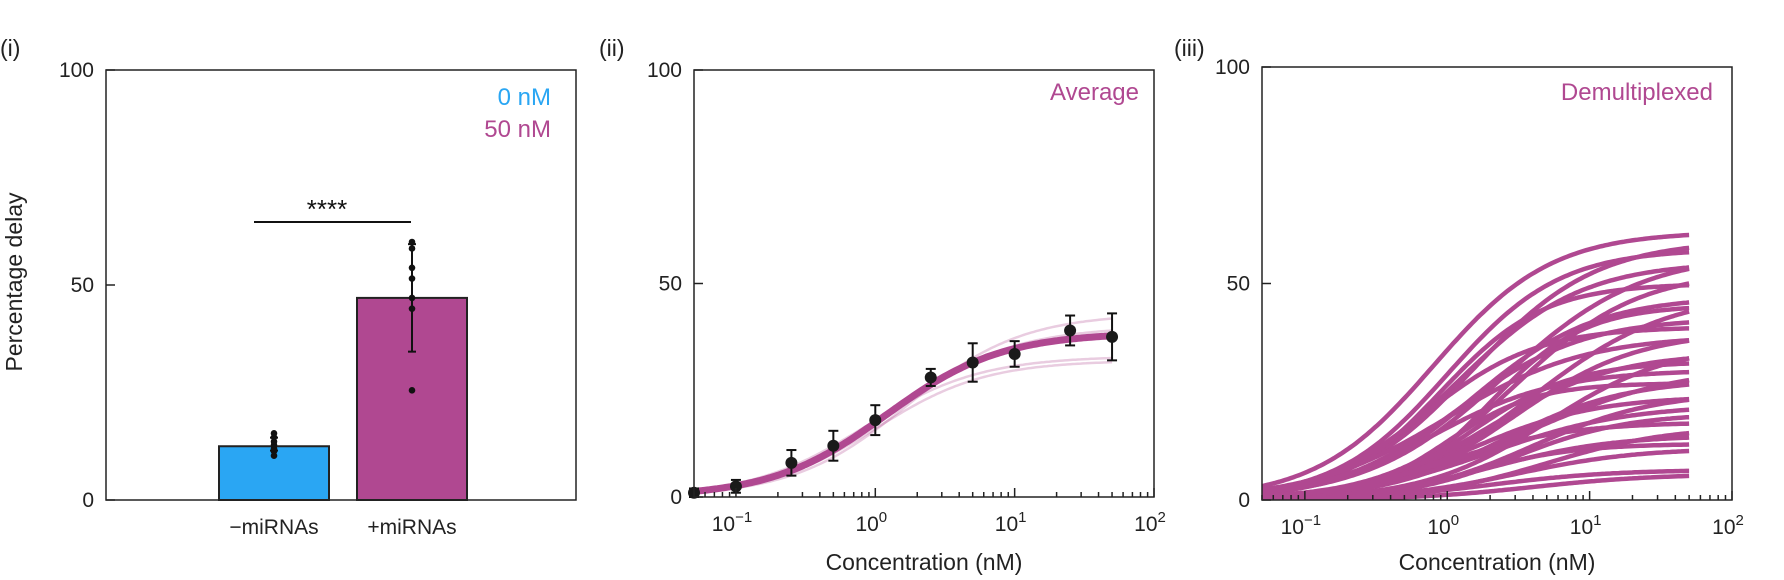 The height and width of the screenshot is (580, 1784). Describe the element at coordinates (14, 282) in the screenshot. I see `panel-i-ylabel: Percentage delay` at that location.